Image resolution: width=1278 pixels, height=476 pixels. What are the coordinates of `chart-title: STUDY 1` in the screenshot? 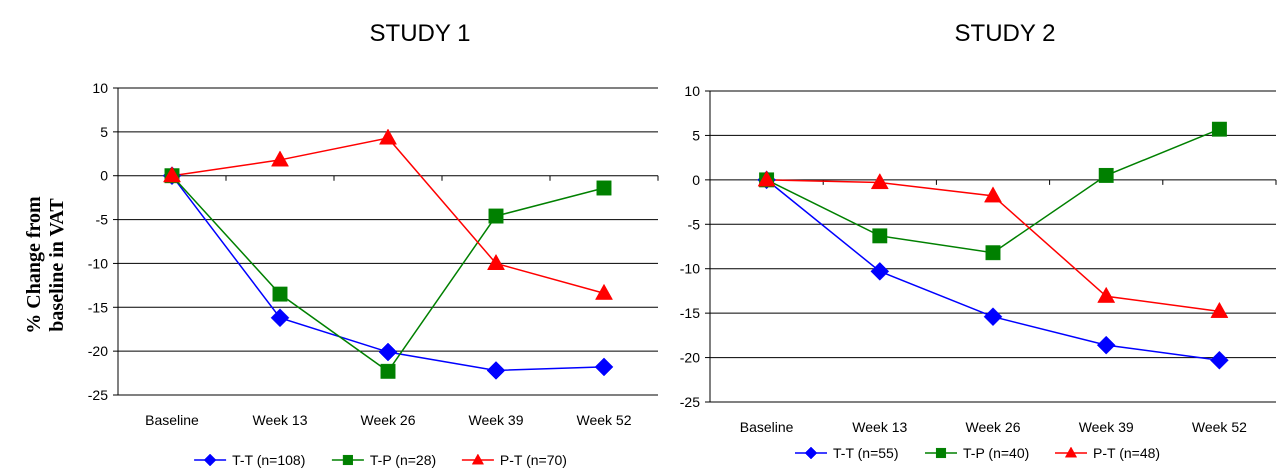 It's located at (420, 33).